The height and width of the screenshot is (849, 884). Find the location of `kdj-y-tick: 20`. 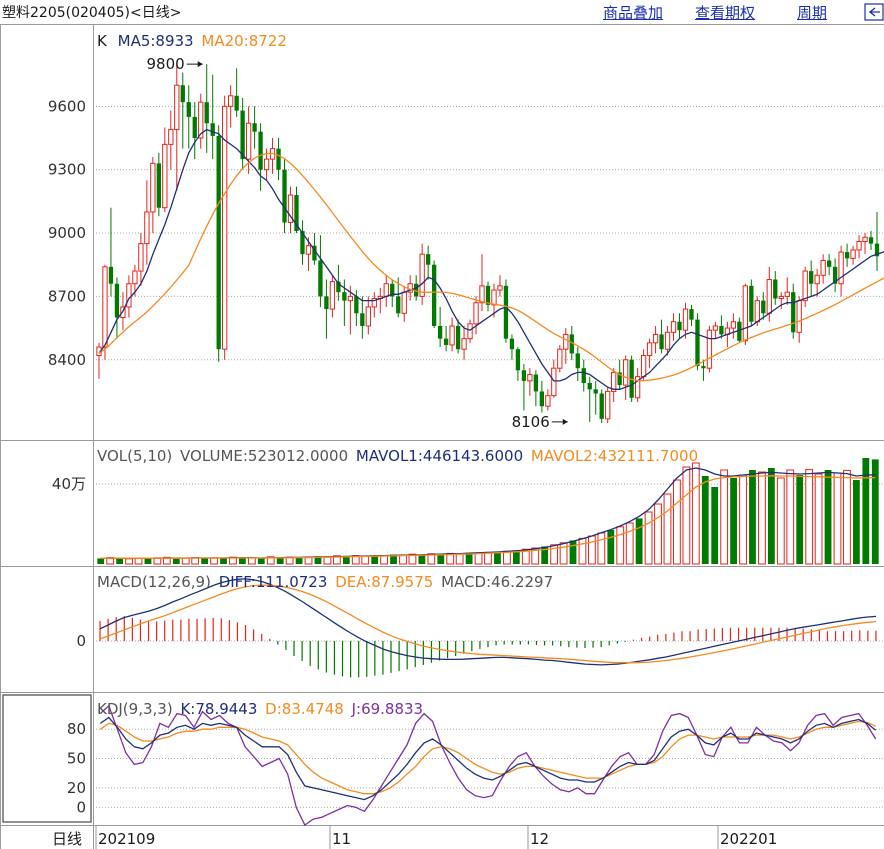

kdj-y-tick: 20 is located at coordinates (76, 788).